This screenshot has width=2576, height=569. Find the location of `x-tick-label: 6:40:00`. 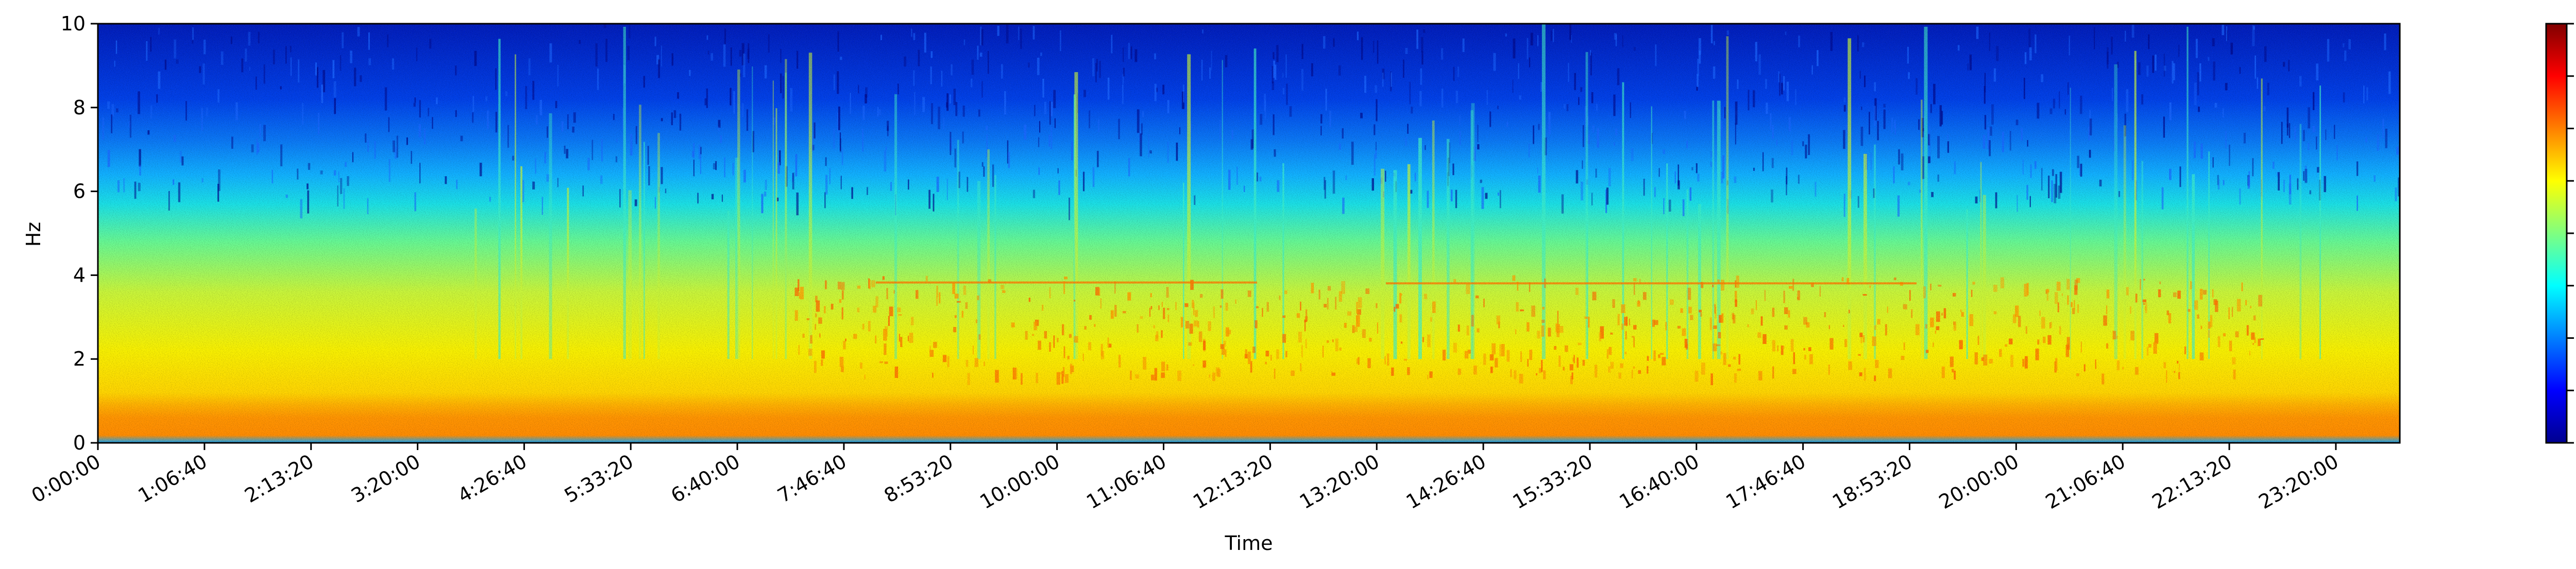

x-tick-label: 6:40:00 is located at coordinates (705, 478).